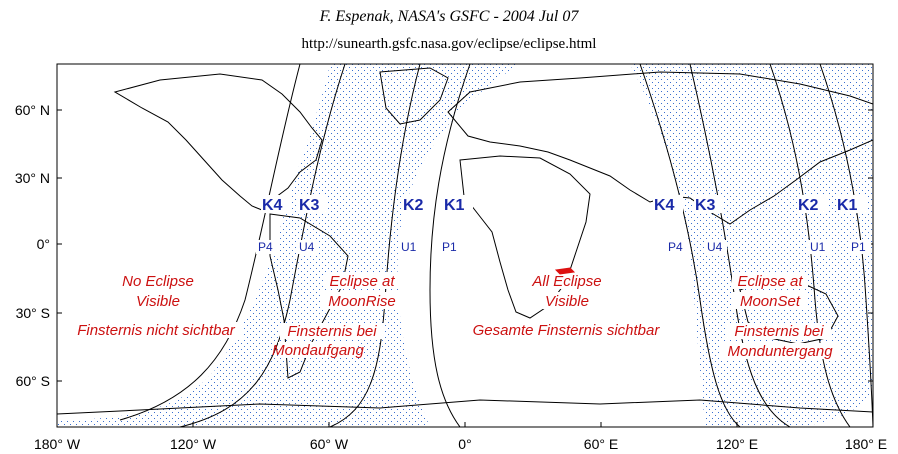  I want to click on moonset-label-2: MoonSet, so click(770, 301).